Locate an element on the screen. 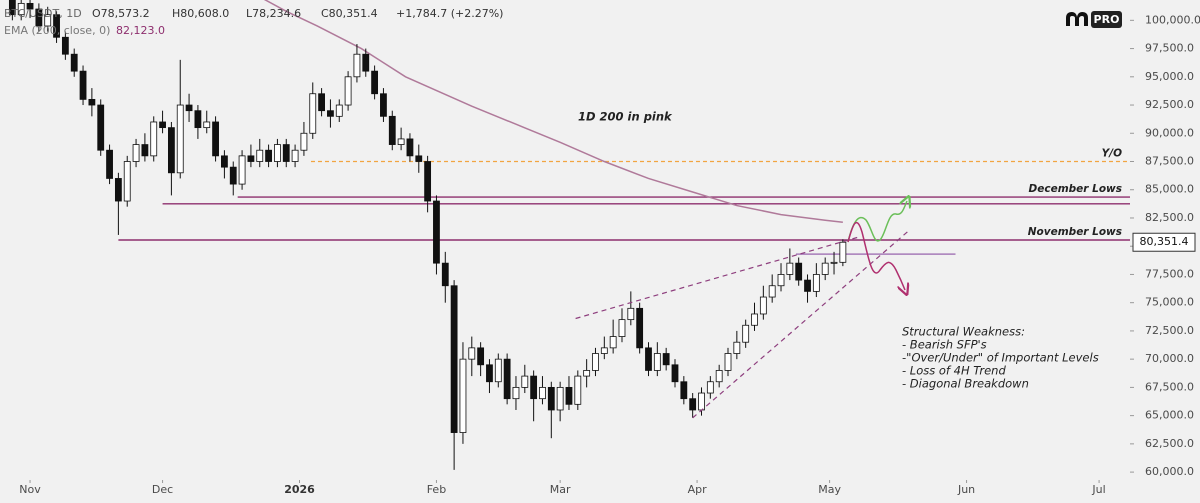  y-tick-label: 62,500.0 is located at coordinates (1169, 443).